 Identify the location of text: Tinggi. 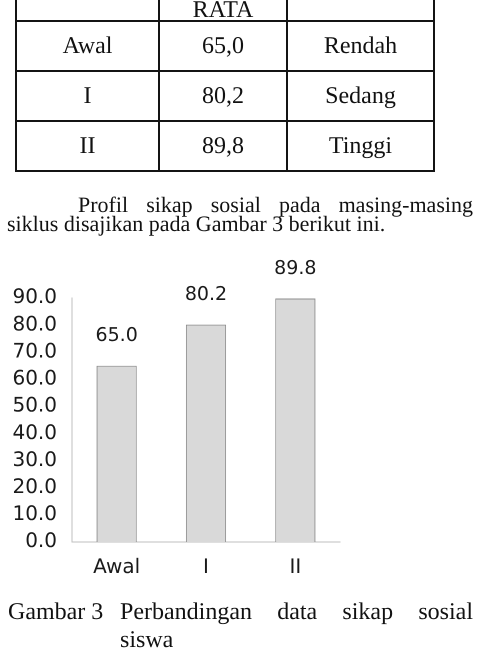
(360, 145).